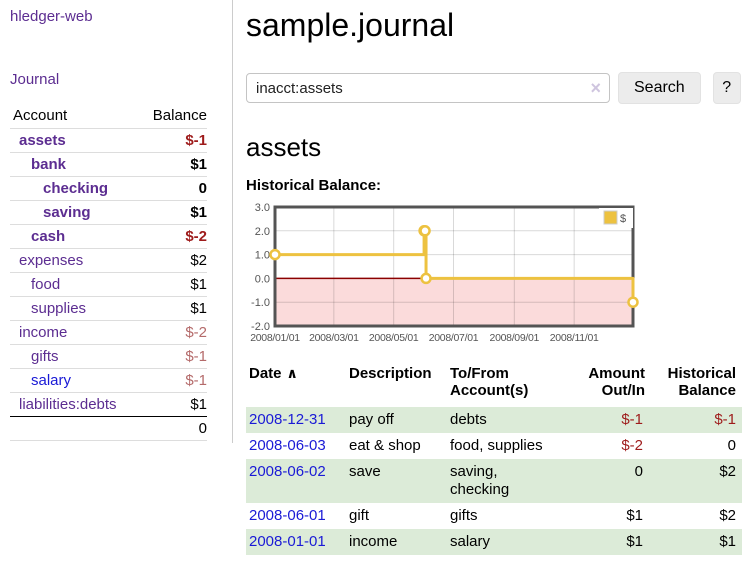 The width and height of the screenshot is (742, 582). I want to click on date-cell: 2008-12-31, so click(296, 420).